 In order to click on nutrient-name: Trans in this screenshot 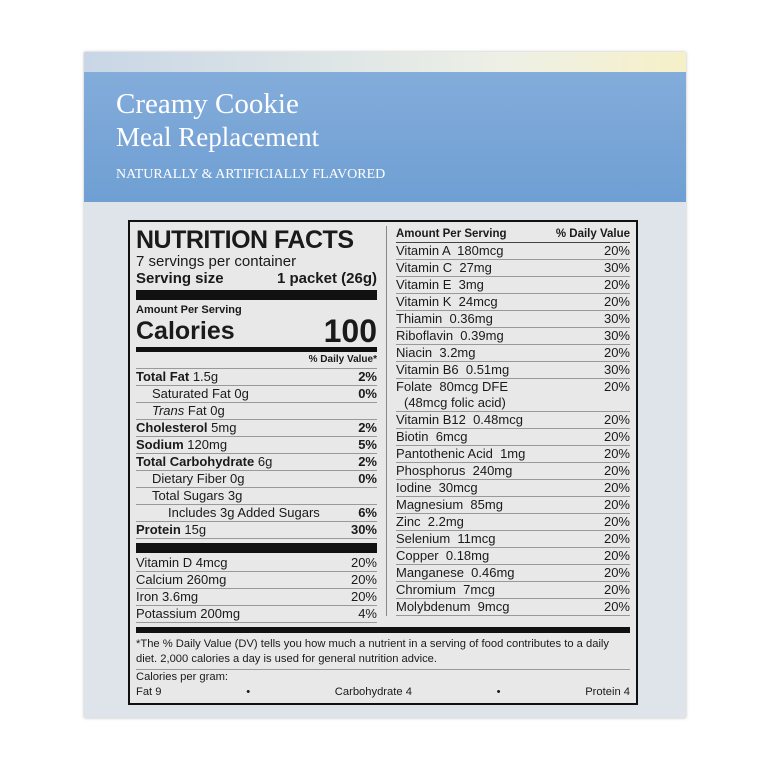, I will do `click(168, 410)`.